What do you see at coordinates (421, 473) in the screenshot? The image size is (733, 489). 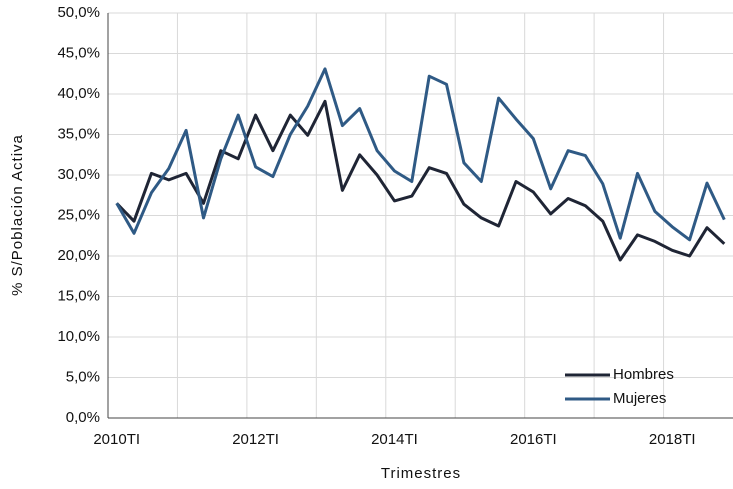 I see `x-axis-label: Trimestres` at bounding box center [421, 473].